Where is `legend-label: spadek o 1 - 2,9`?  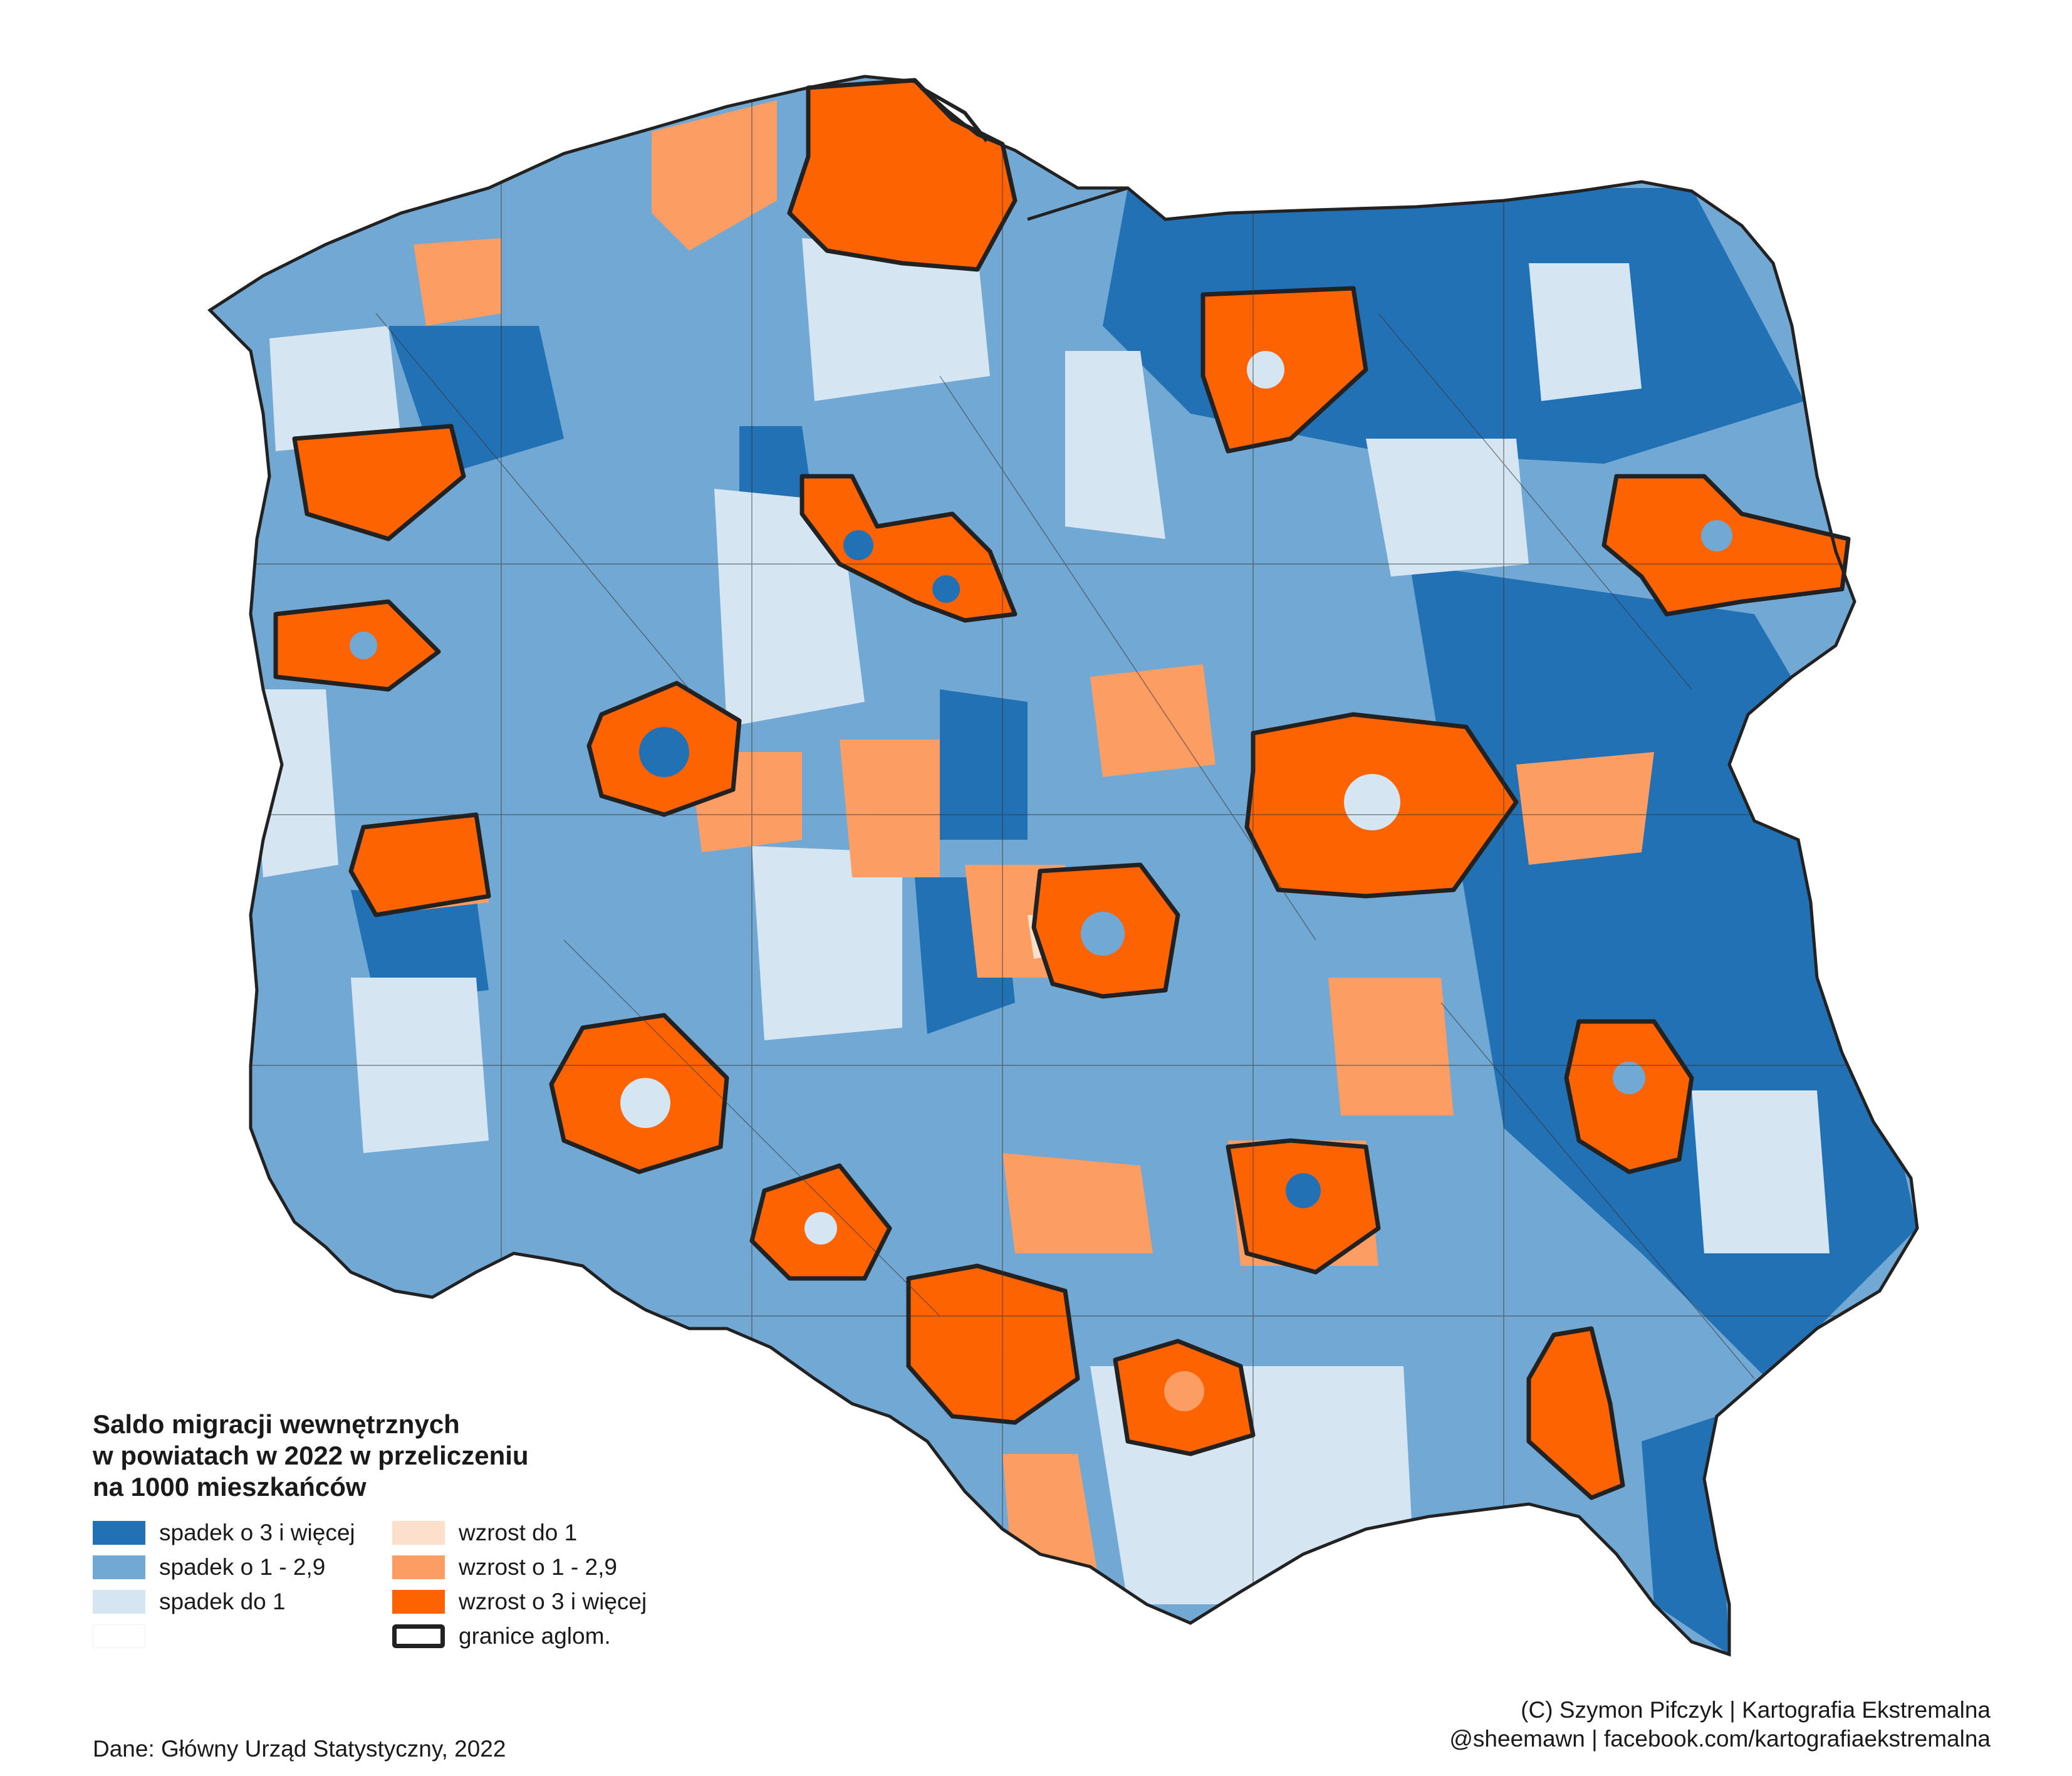
legend-label: spadek o 1 - 2,9 is located at coordinates (242, 1567).